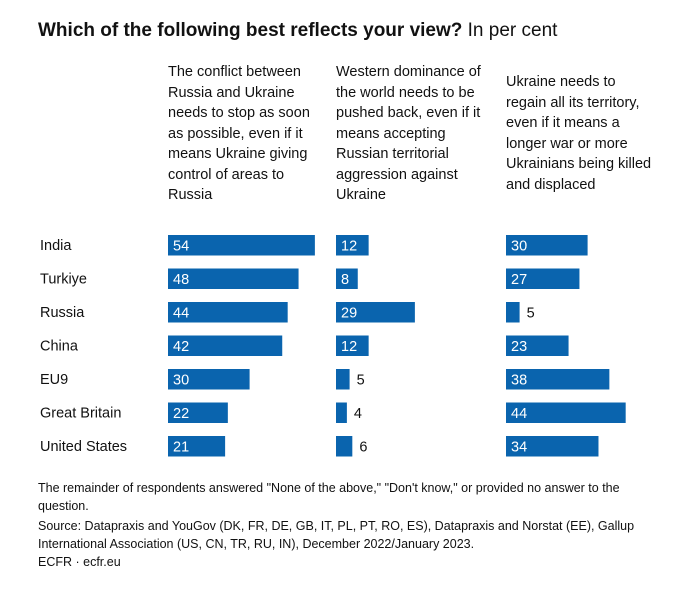 This screenshot has width=685, height=600. I want to click on category-label: United States, so click(83, 447).